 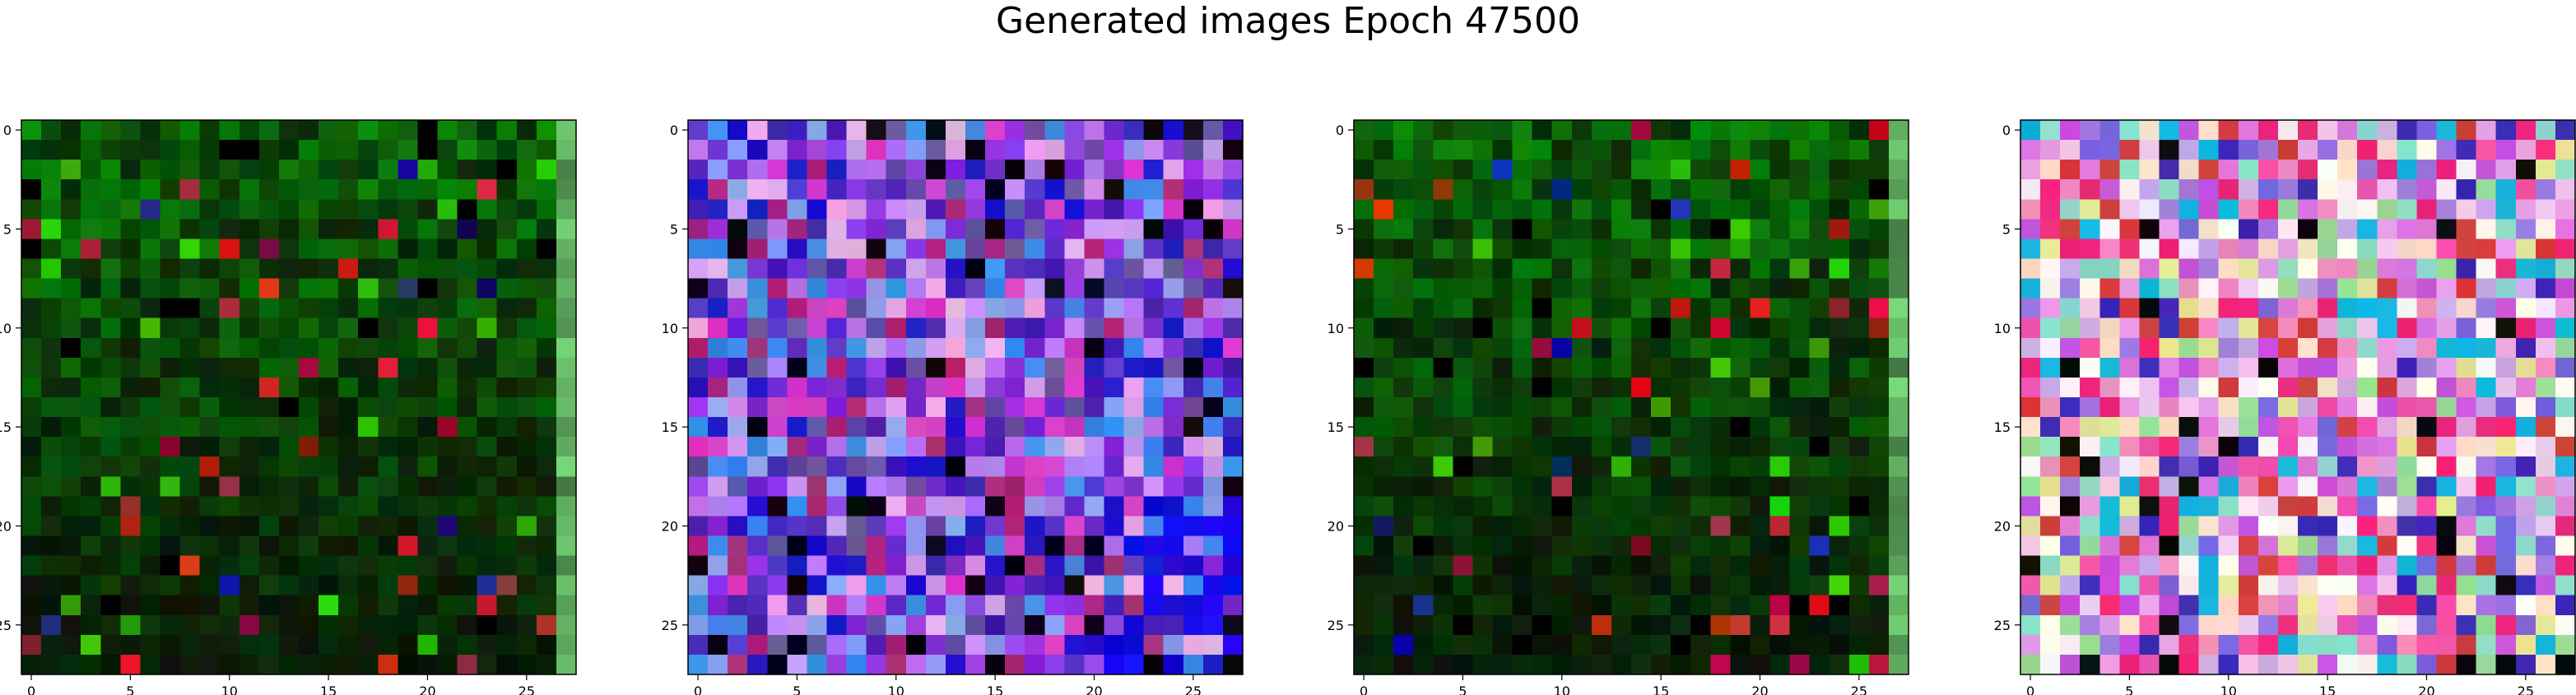 What do you see at coordinates (1288, 21) in the screenshot?
I see `figure-title: Generated images Epoch 47500` at bounding box center [1288, 21].